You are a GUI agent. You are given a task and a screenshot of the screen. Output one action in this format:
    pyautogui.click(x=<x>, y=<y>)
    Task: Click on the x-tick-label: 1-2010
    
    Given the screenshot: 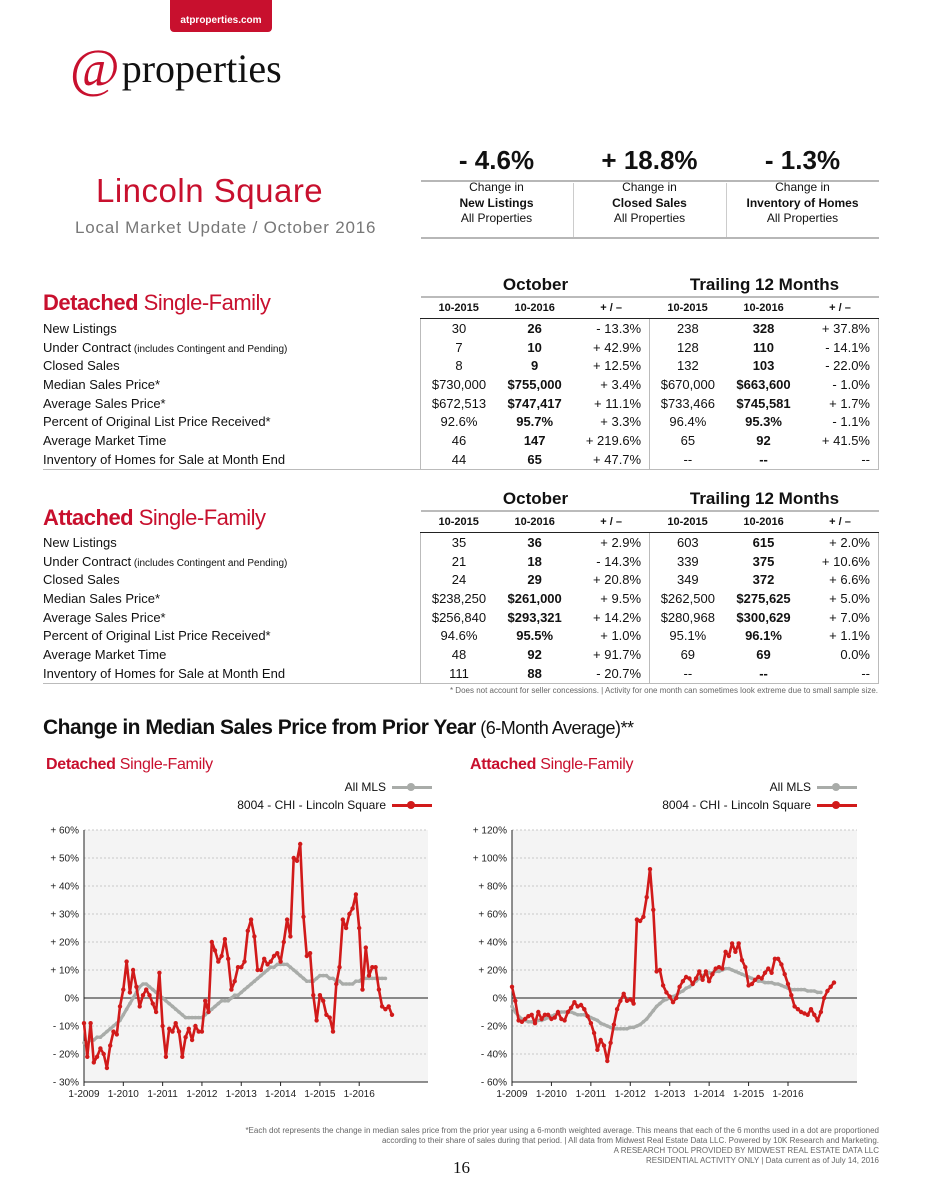 What is the action you would take?
    pyautogui.click(x=124, y=1094)
    